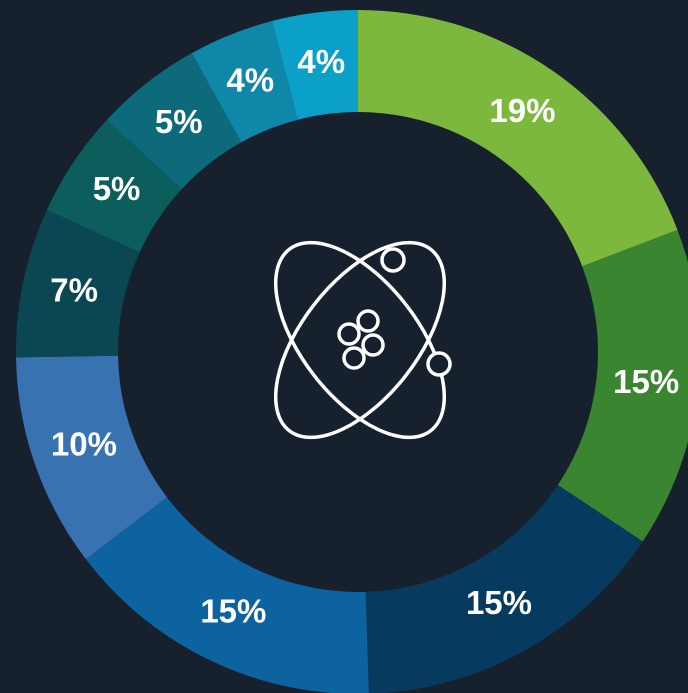 The height and width of the screenshot is (693, 688). What do you see at coordinates (84, 444) in the screenshot?
I see `slice-label: 10%` at bounding box center [84, 444].